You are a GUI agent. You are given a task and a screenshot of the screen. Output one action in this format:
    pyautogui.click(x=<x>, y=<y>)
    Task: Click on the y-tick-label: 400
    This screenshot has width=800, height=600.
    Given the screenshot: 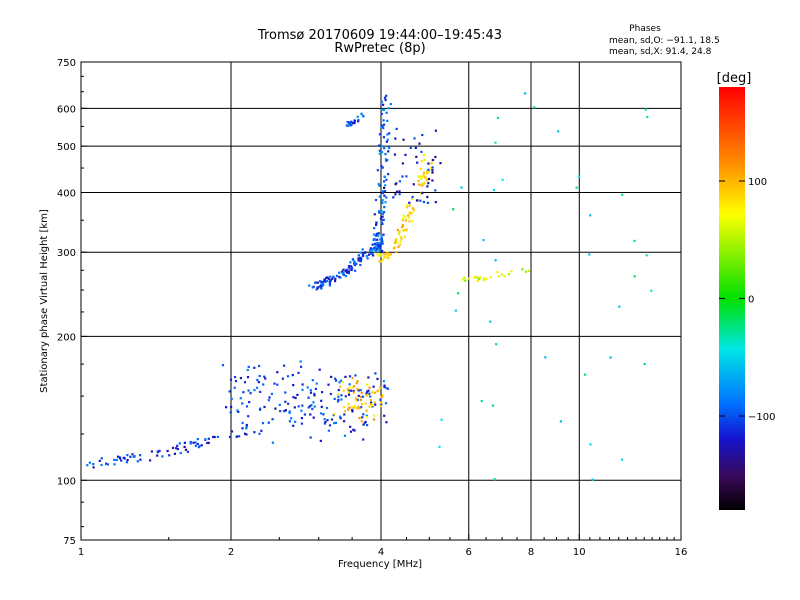 What is the action you would take?
    pyautogui.click(x=66, y=193)
    